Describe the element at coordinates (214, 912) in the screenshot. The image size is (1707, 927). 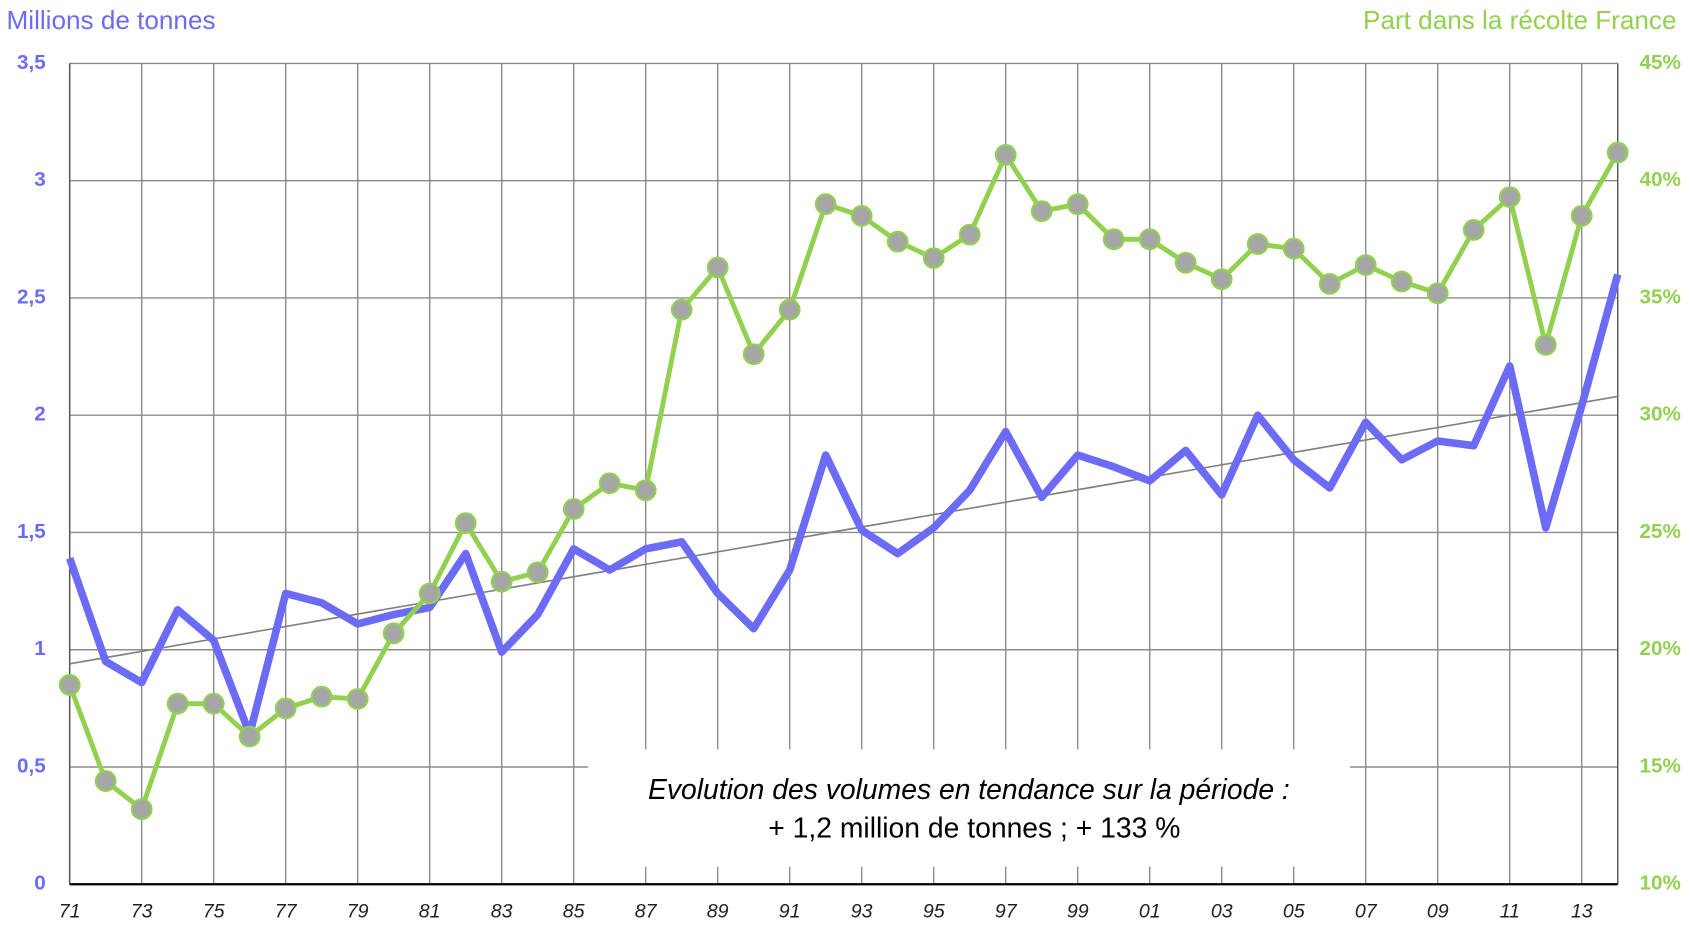
I see `x-tick-label: 75` at that location.